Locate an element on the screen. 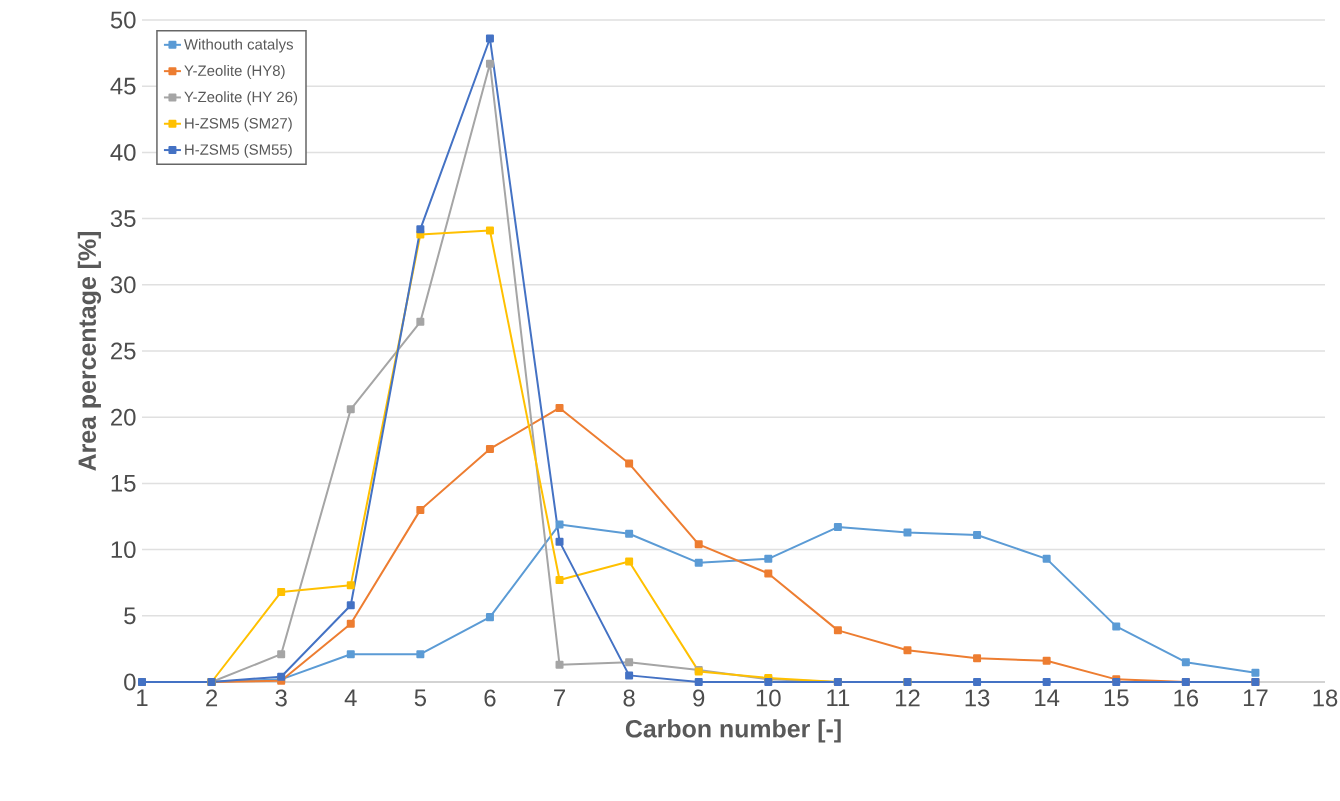 The image size is (1340, 801). legend-label: Withouth catalys is located at coordinates (238, 45).